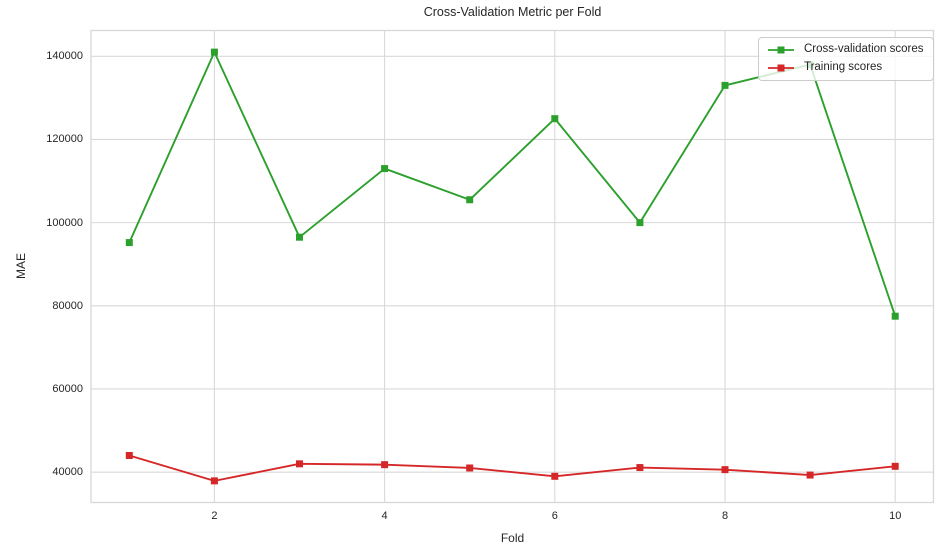 Image resolution: width=944 pixels, height=560 pixels. Describe the element at coordinates (214, 515) in the screenshot. I see `x-tick-label: 2` at that location.